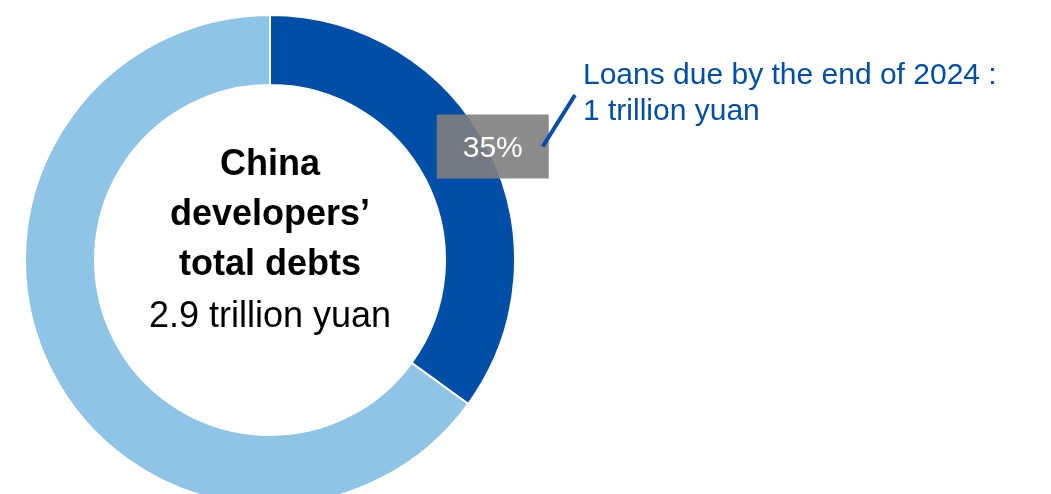 Image resolution: width=1051 pixels, height=494 pixels. Describe the element at coordinates (270, 212) in the screenshot. I see `text: China developers’ total debts` at that location.